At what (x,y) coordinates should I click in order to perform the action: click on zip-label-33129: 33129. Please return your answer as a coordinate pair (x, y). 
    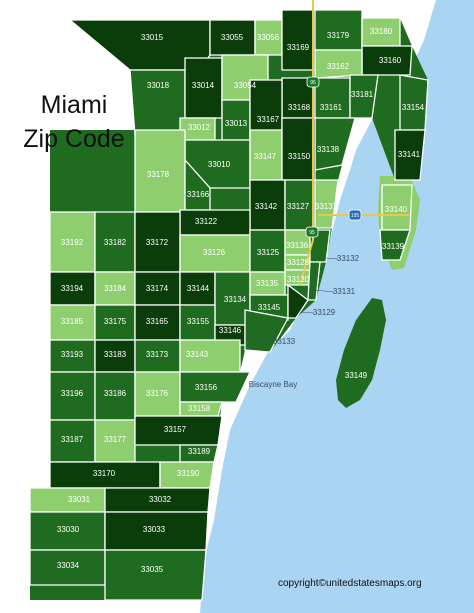
    Looking at the image, I should click on (324, 312).